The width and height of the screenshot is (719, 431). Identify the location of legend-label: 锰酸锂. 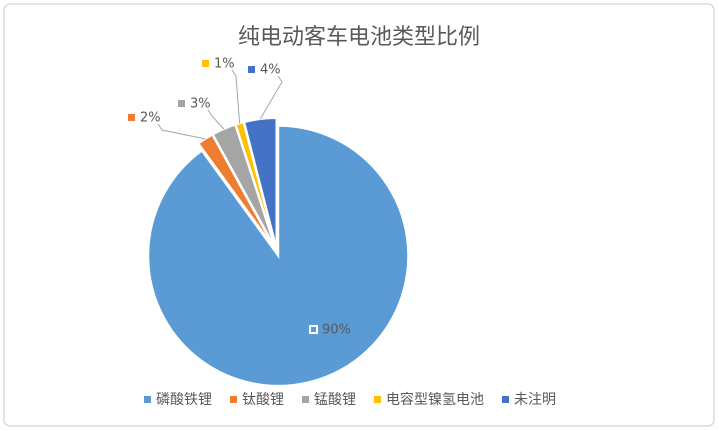
(335, 400).